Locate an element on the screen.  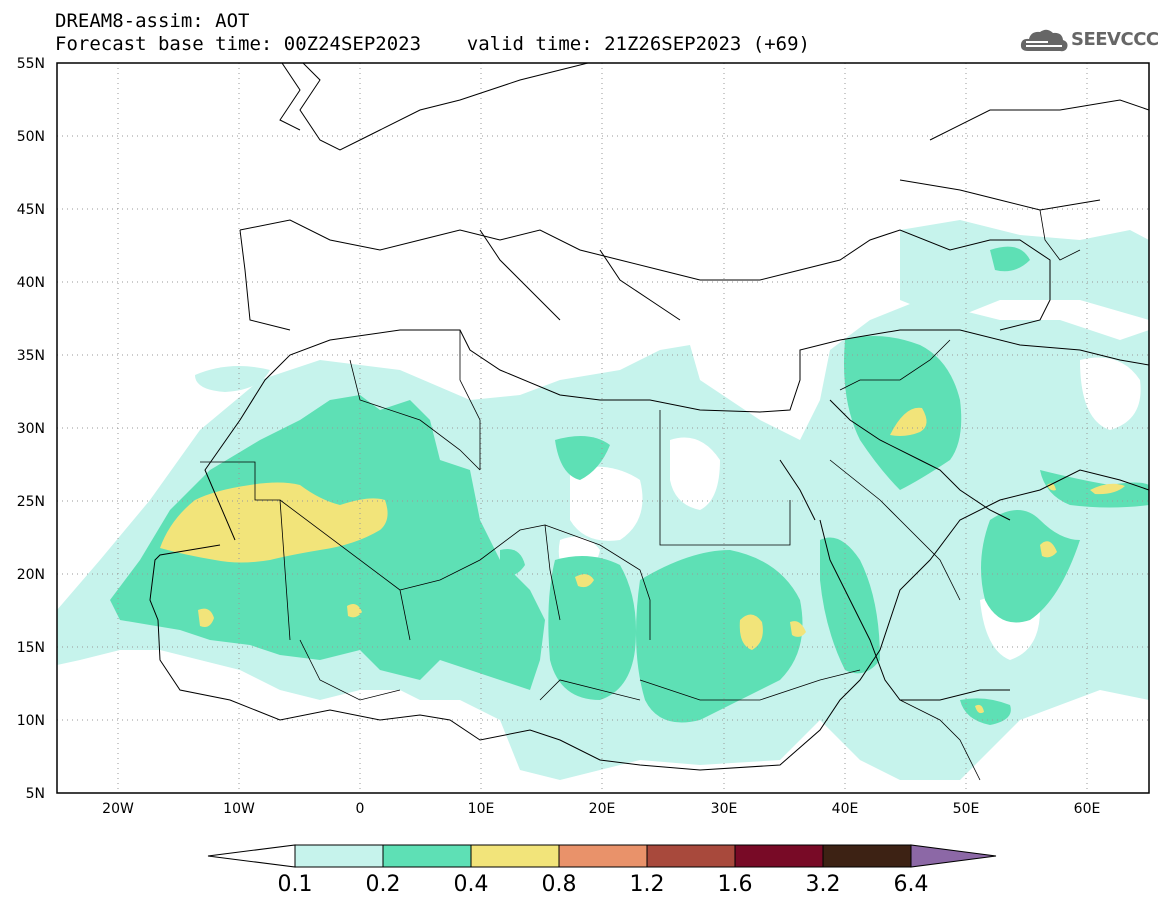
seevccc-logo: SEEVCCC is located at coordinates (1088, 41).